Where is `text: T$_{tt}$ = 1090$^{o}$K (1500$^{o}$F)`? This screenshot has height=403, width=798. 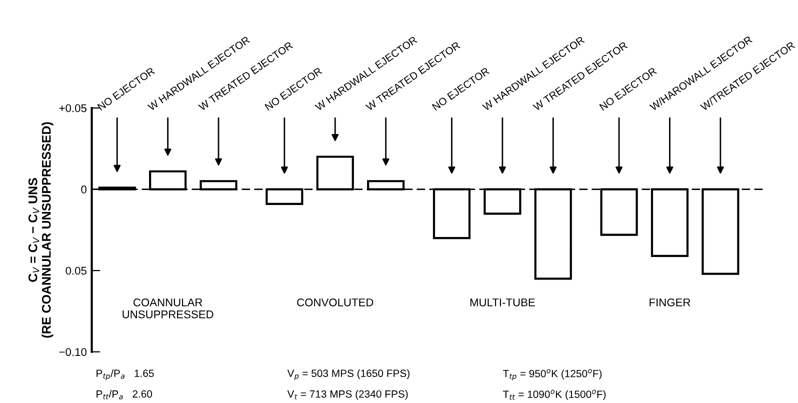 text: T$_{tt}$ = 1090$^{o}$K (1500$^{o}$F) is located at coordinates (554, 395).